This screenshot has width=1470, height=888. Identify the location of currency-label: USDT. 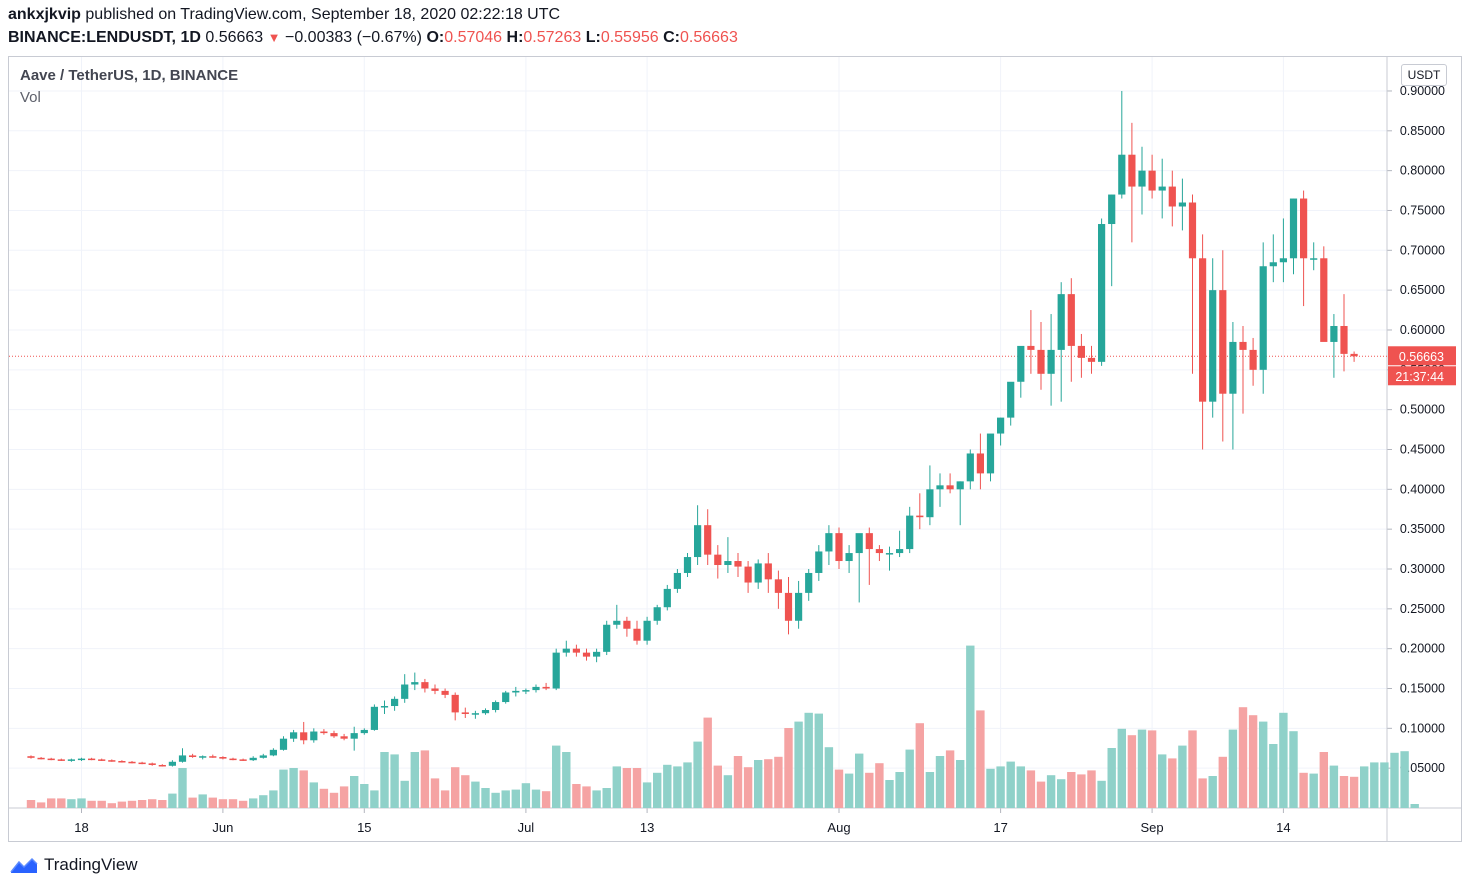
(1424, 75).